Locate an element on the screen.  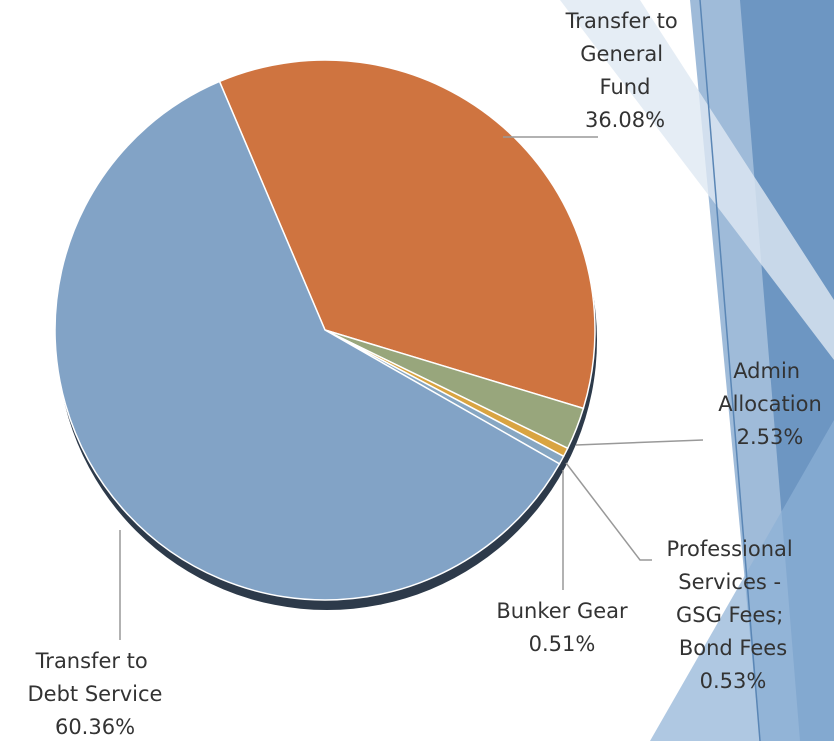
slice-value-label: 2.53% is located at coordinates (770, 437).